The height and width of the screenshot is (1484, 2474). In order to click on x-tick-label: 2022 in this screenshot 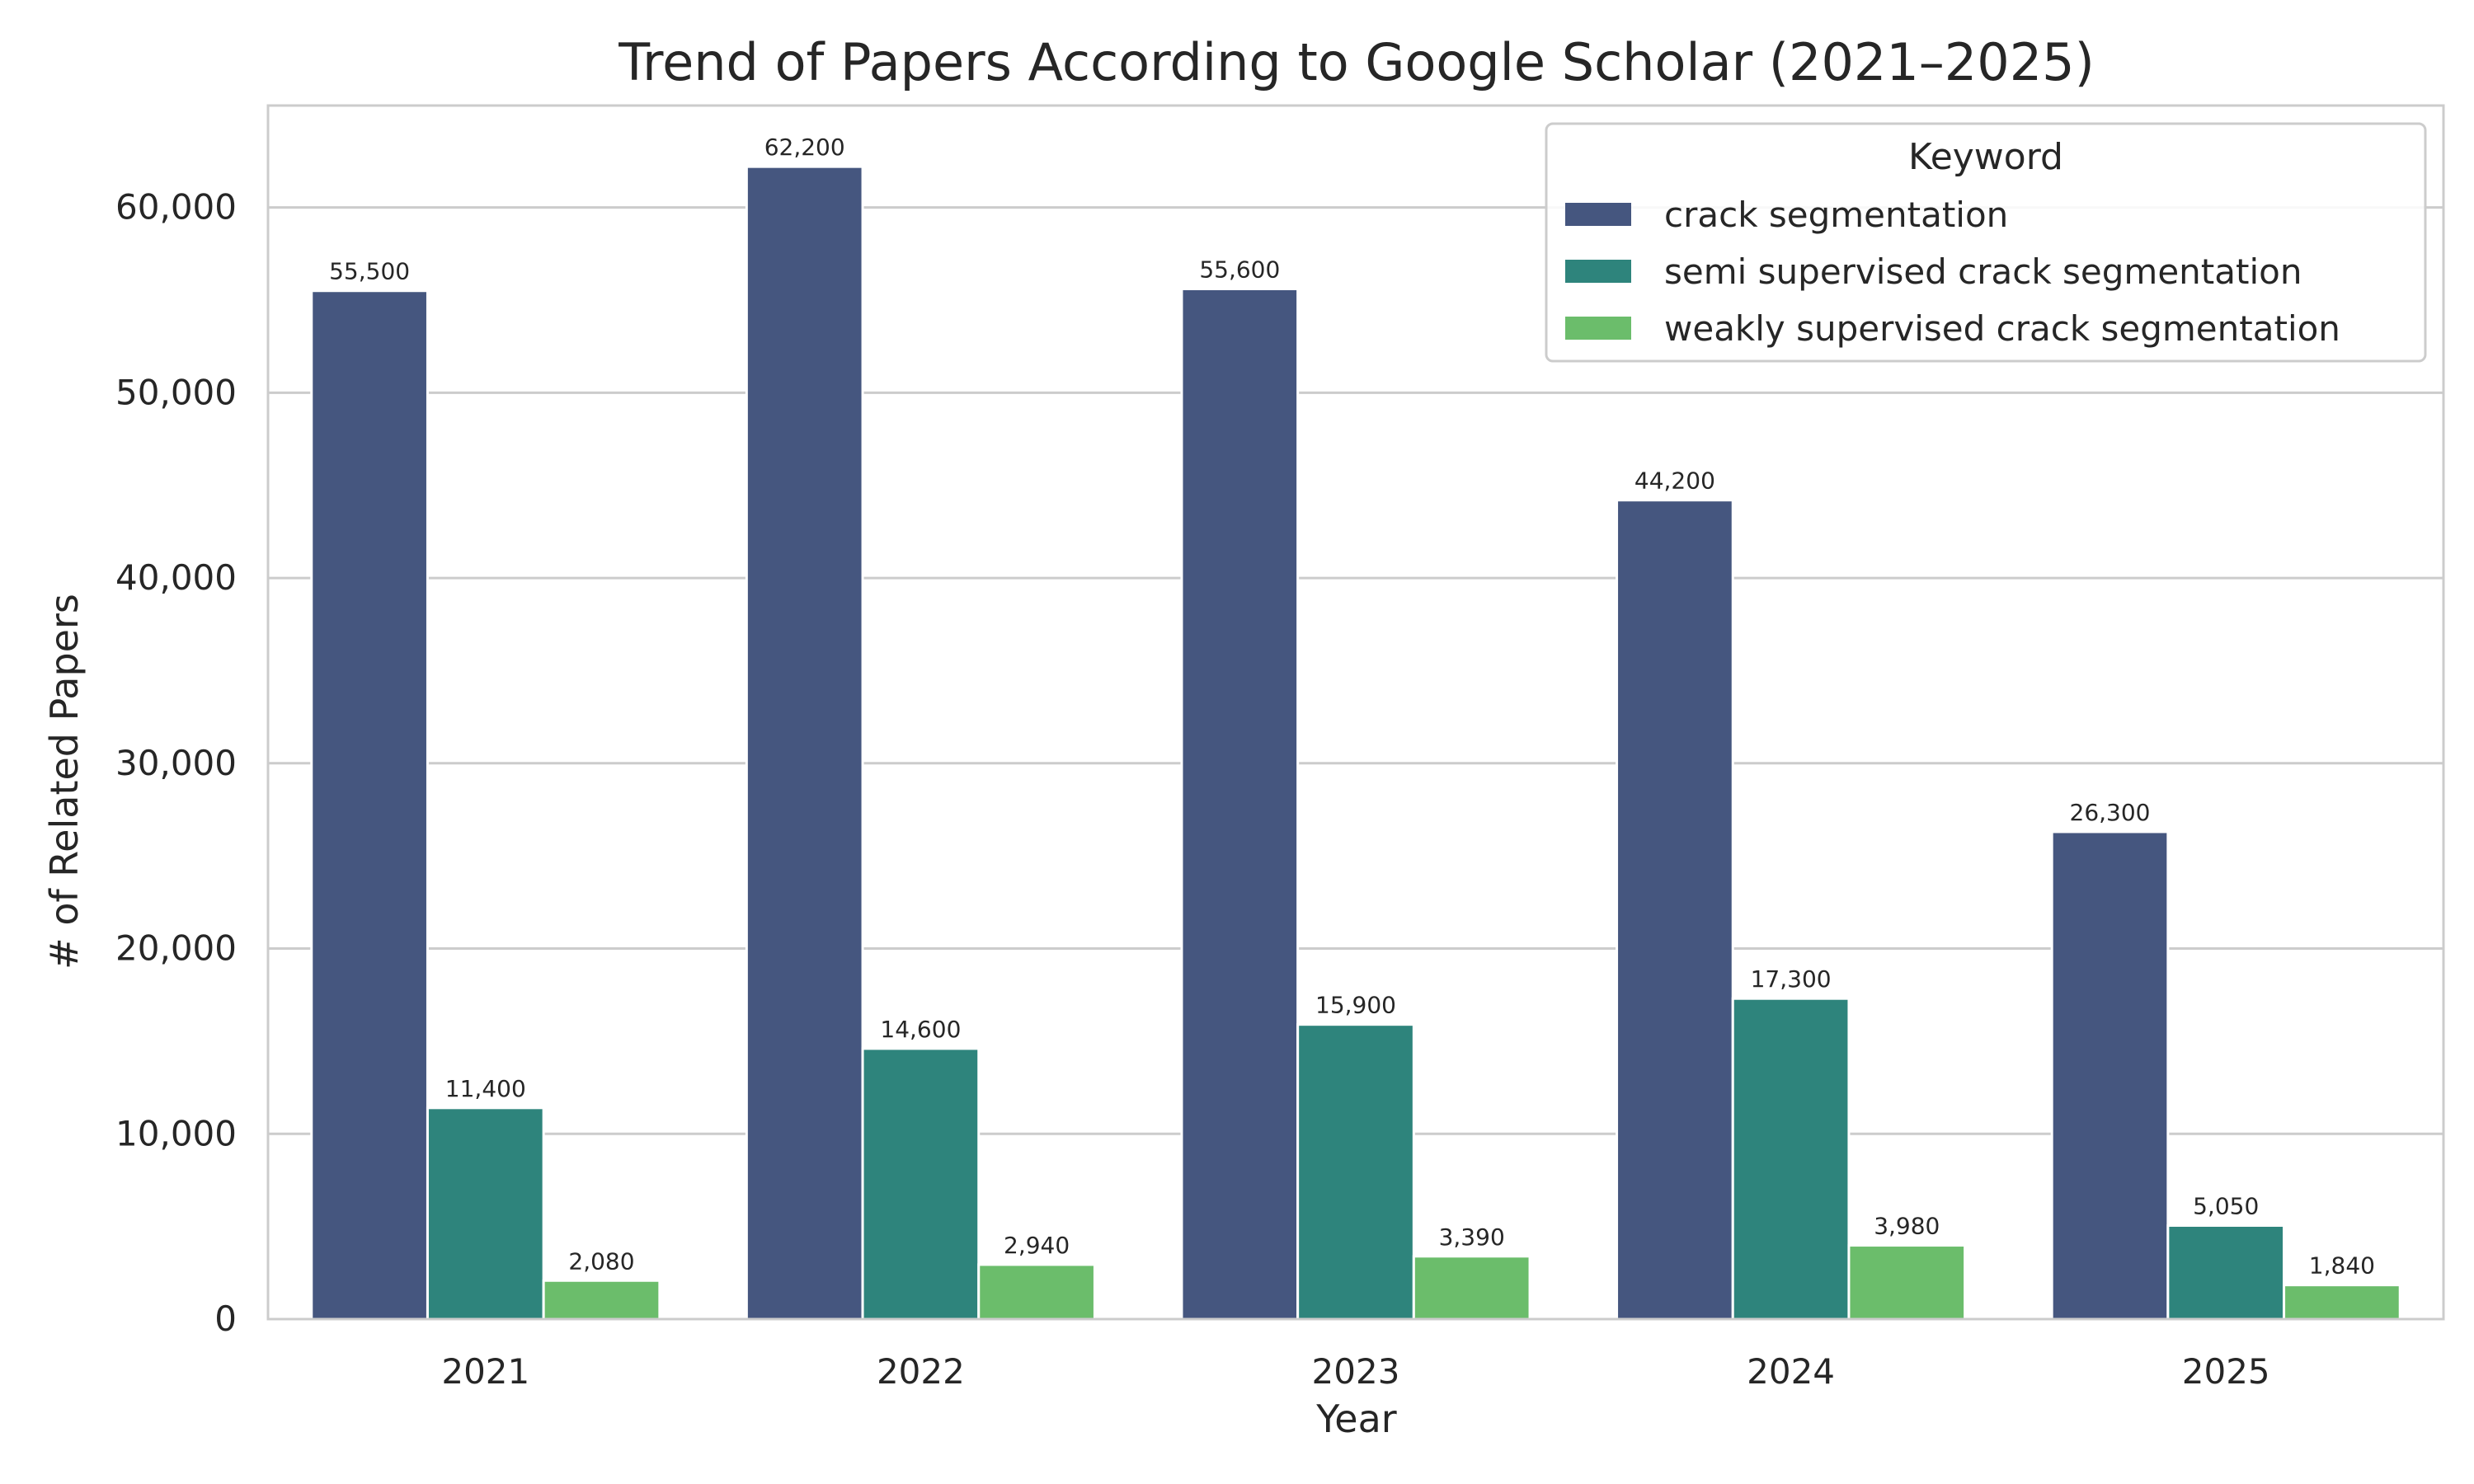, I will do `click(921, 1371)`.